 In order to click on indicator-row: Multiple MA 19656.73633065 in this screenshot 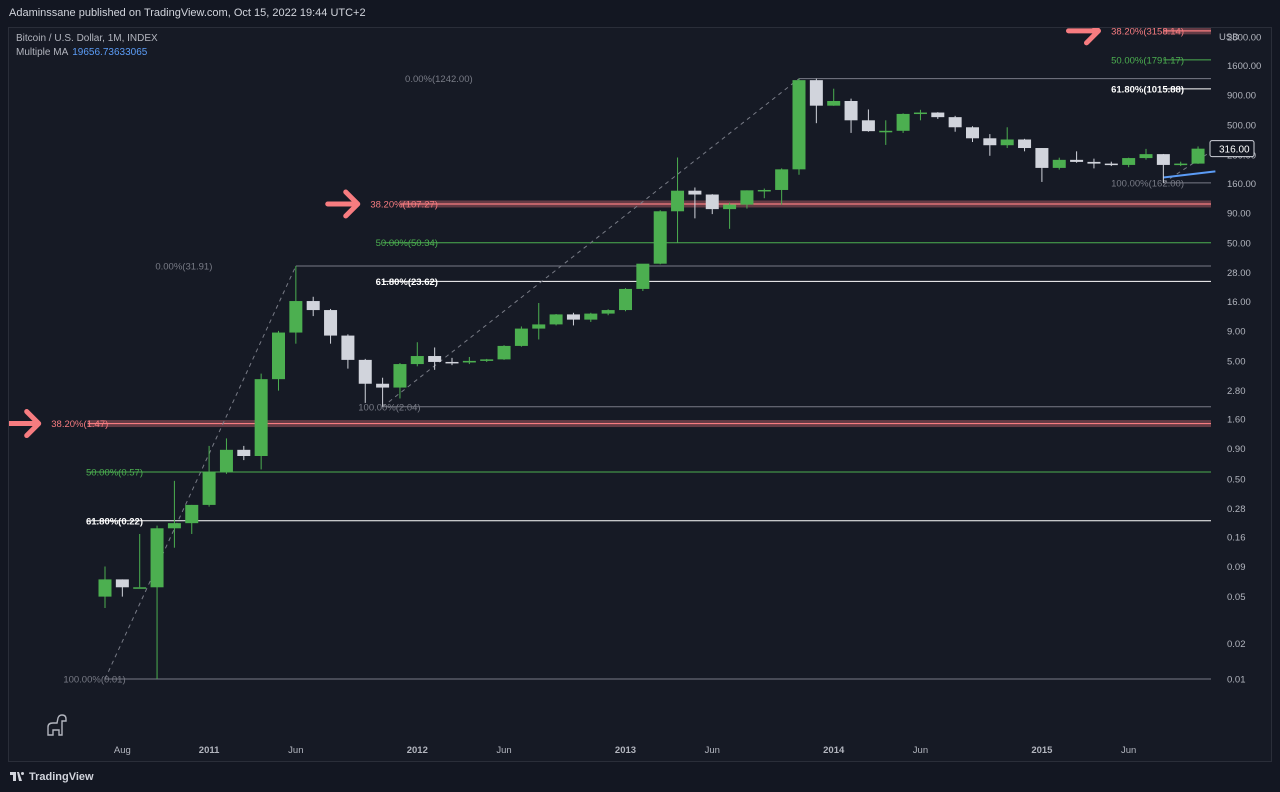, I will do `click(87, 53)`.